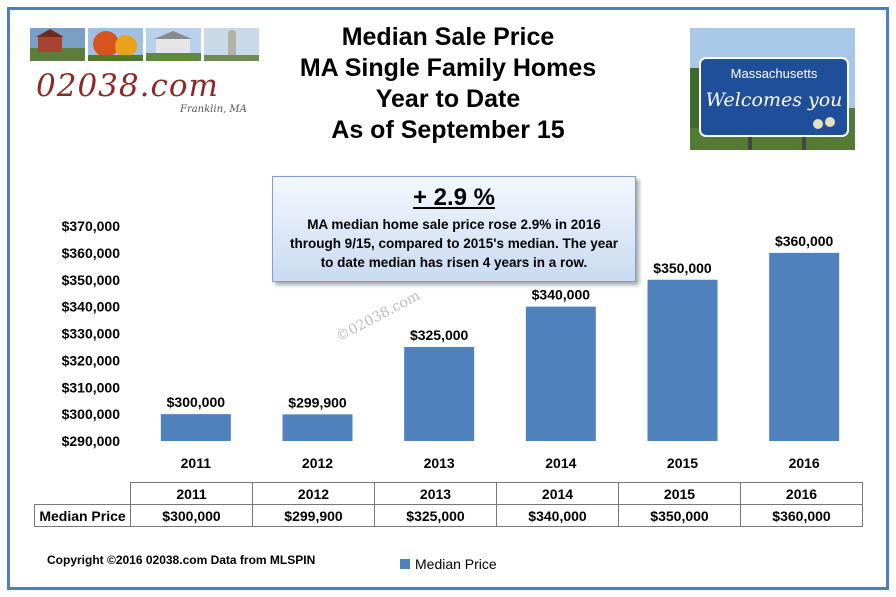  I want to click on legend-swatch, so click(405, 564).